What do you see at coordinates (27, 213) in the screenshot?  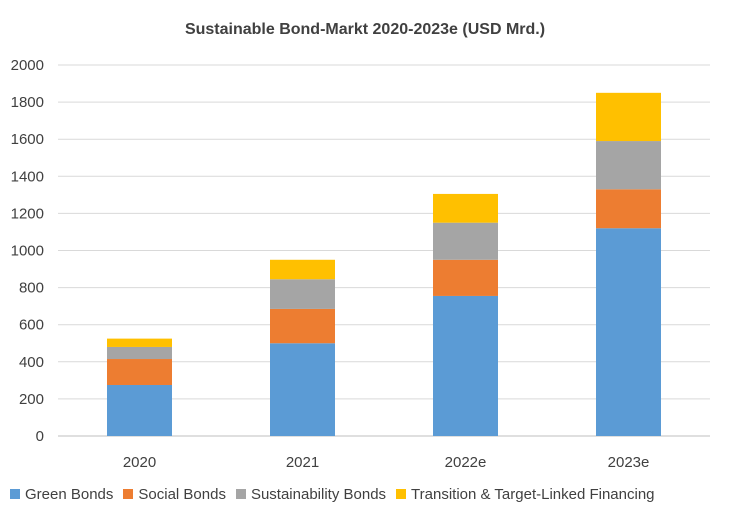 I see `y-tick-label: 1200` at bounding box center [27, 213].